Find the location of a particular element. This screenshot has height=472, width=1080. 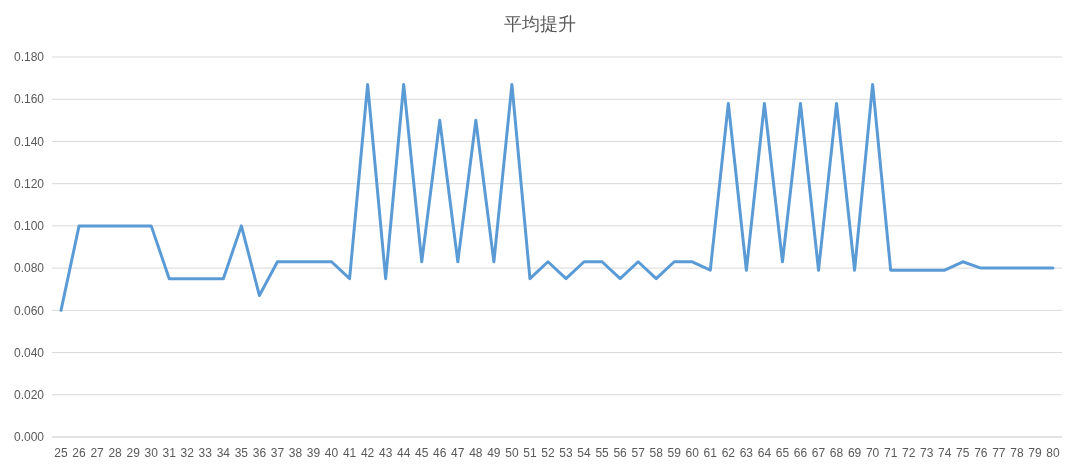

x-tick-label: 64 is located at coordinates (764, 453).